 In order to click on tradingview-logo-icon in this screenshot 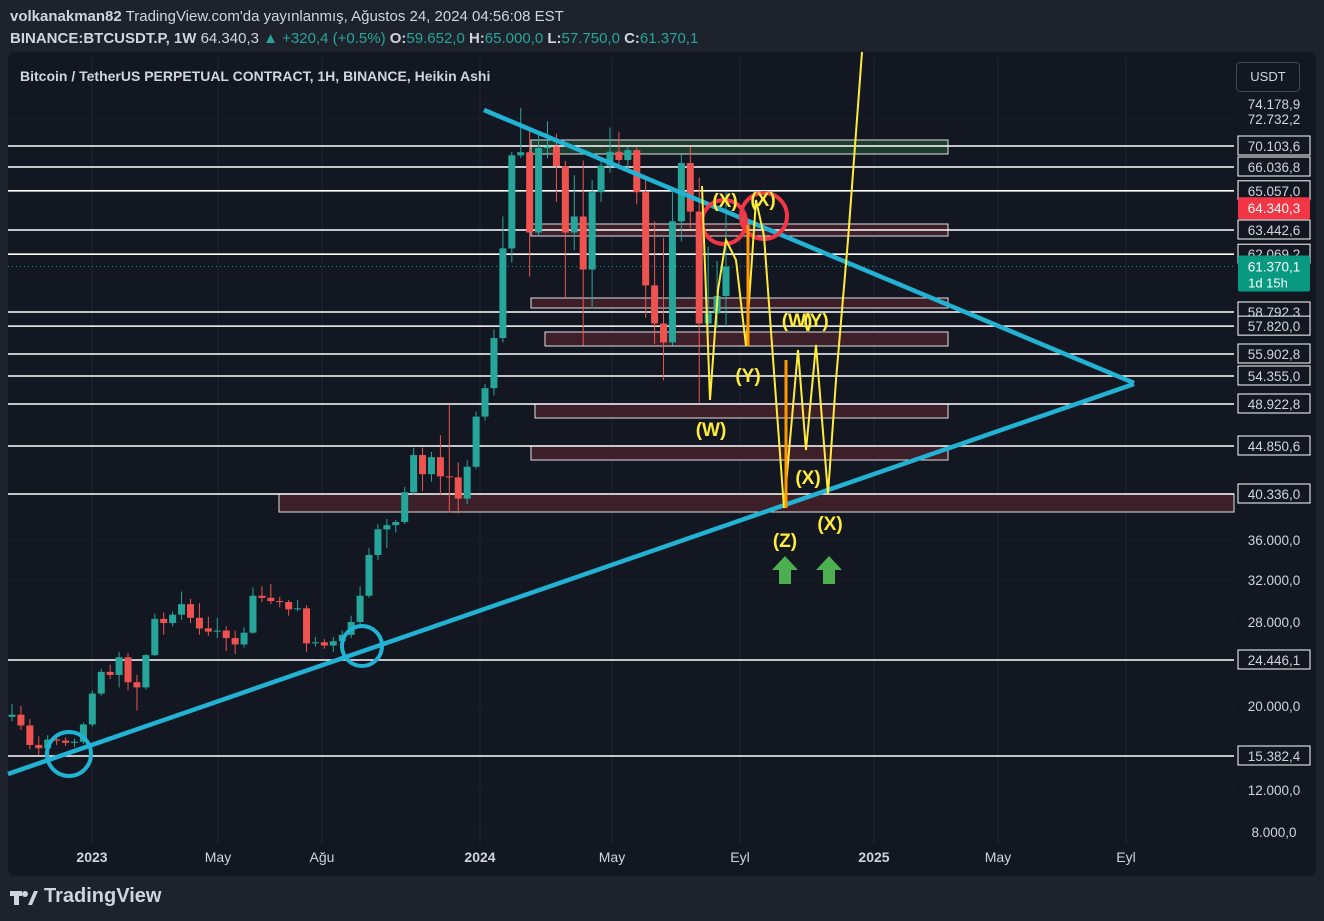, I will do `click(24, 897)`.